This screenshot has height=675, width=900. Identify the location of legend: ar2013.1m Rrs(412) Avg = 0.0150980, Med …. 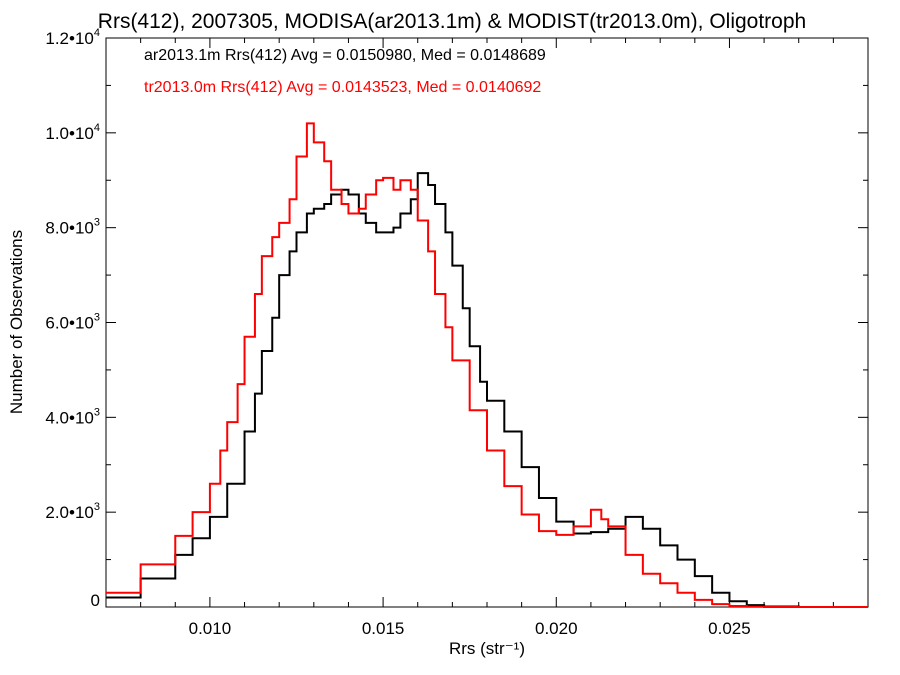
(345, 71).